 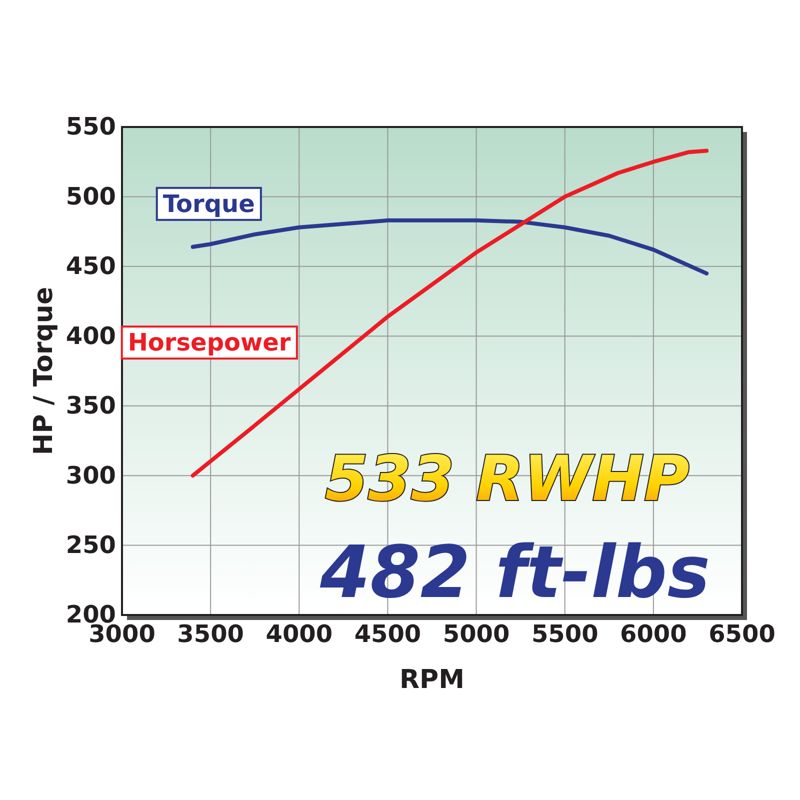 I want to click on series-label: Torque, so click(x=208, y=204).